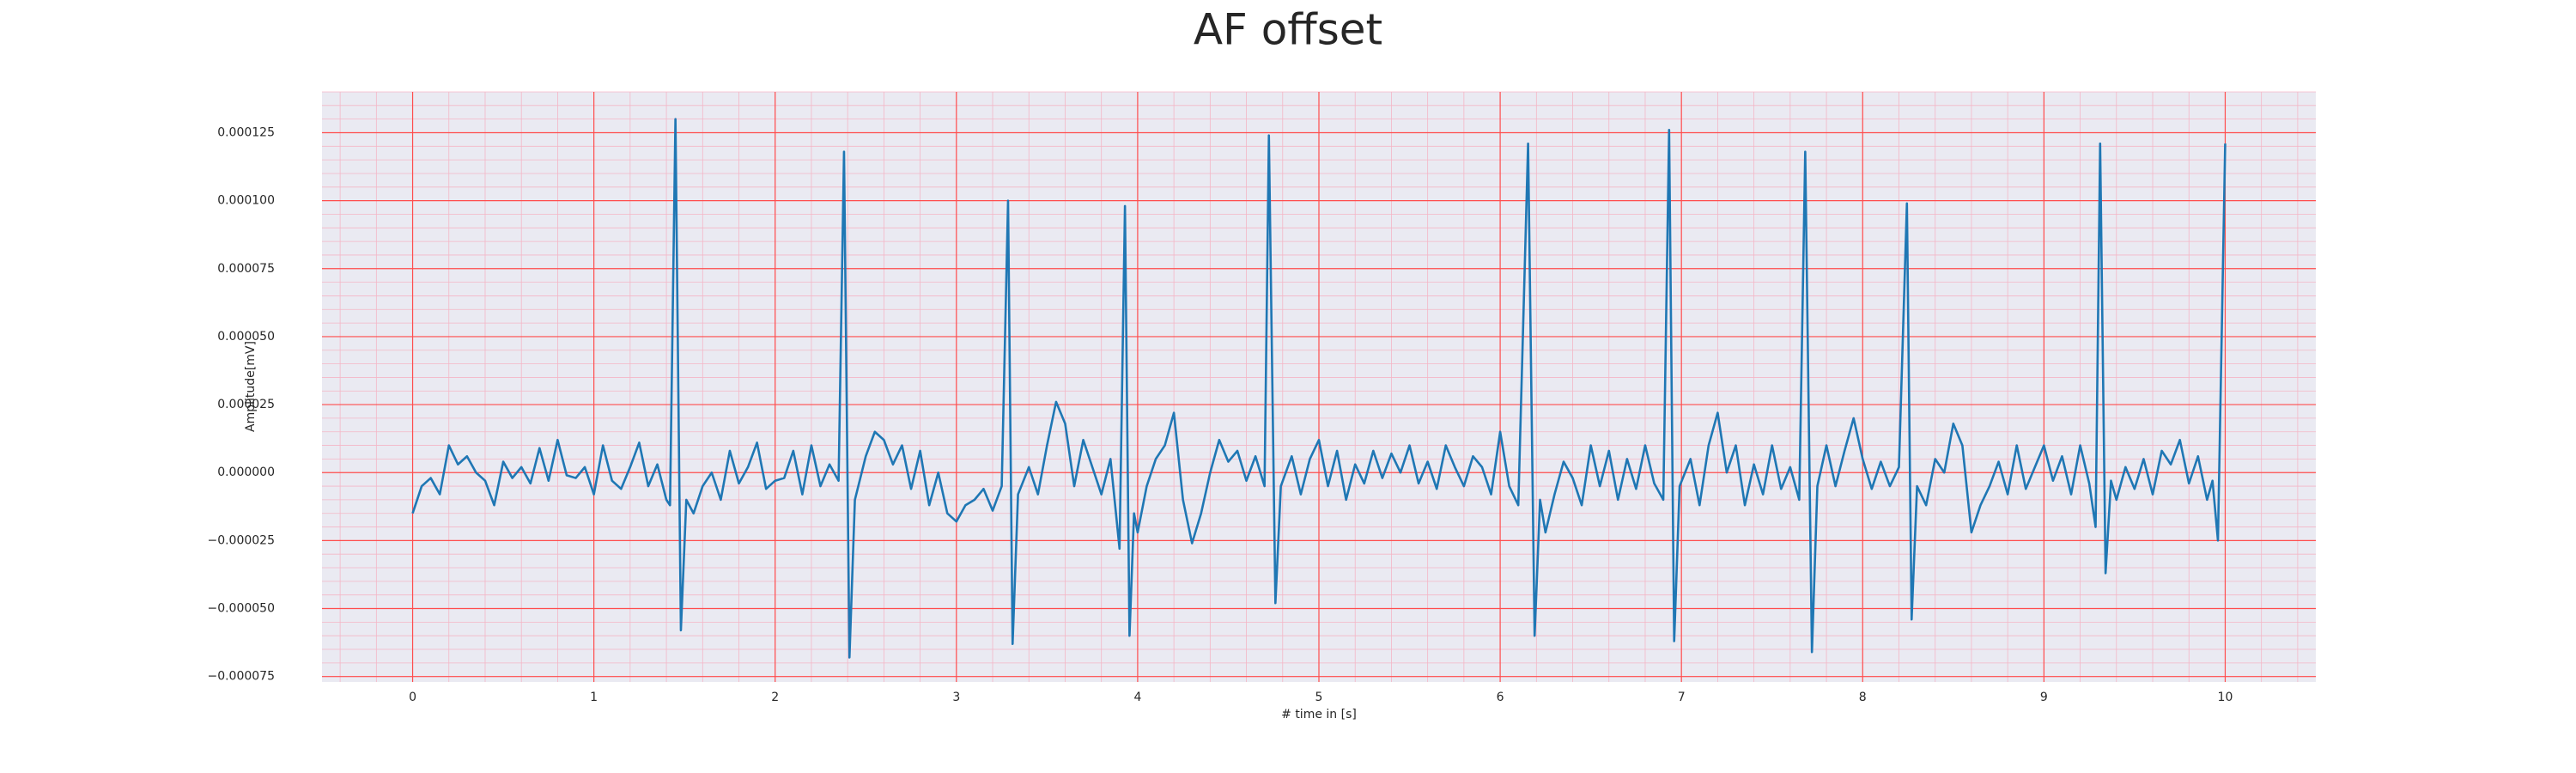 This screenshot has width=2576, height=773. Describe the element at coordinates (1319, 697) in the screenshot. I see `x-tick-label: 5` at that location.